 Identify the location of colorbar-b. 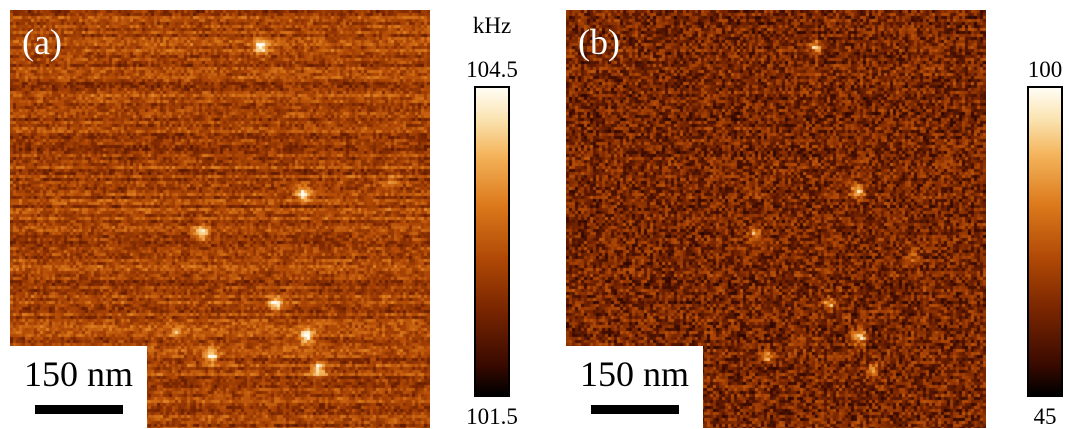
(1045, 241).